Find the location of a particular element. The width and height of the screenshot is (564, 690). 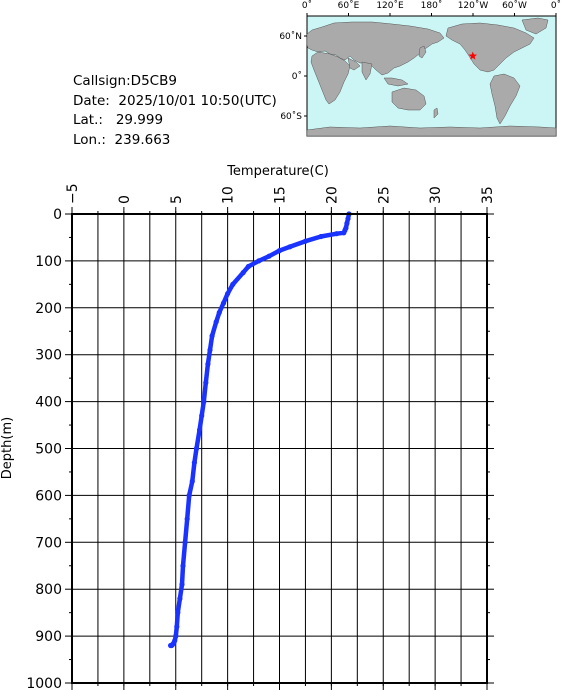

landmass-new-zealand is located at coordinates (436, 113).